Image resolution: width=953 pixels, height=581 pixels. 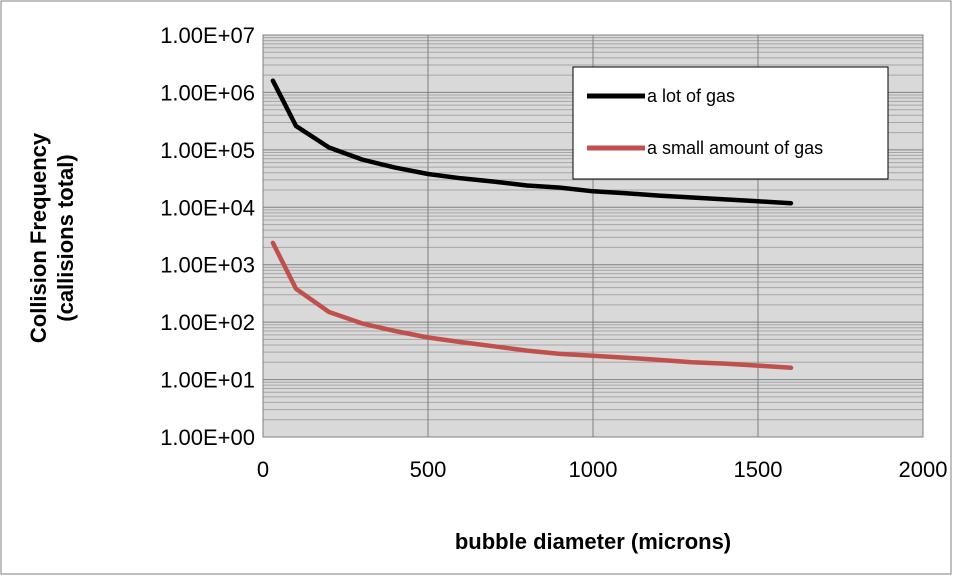 I want to click on x-tick-label: 2000, so click(x=923, y=469).